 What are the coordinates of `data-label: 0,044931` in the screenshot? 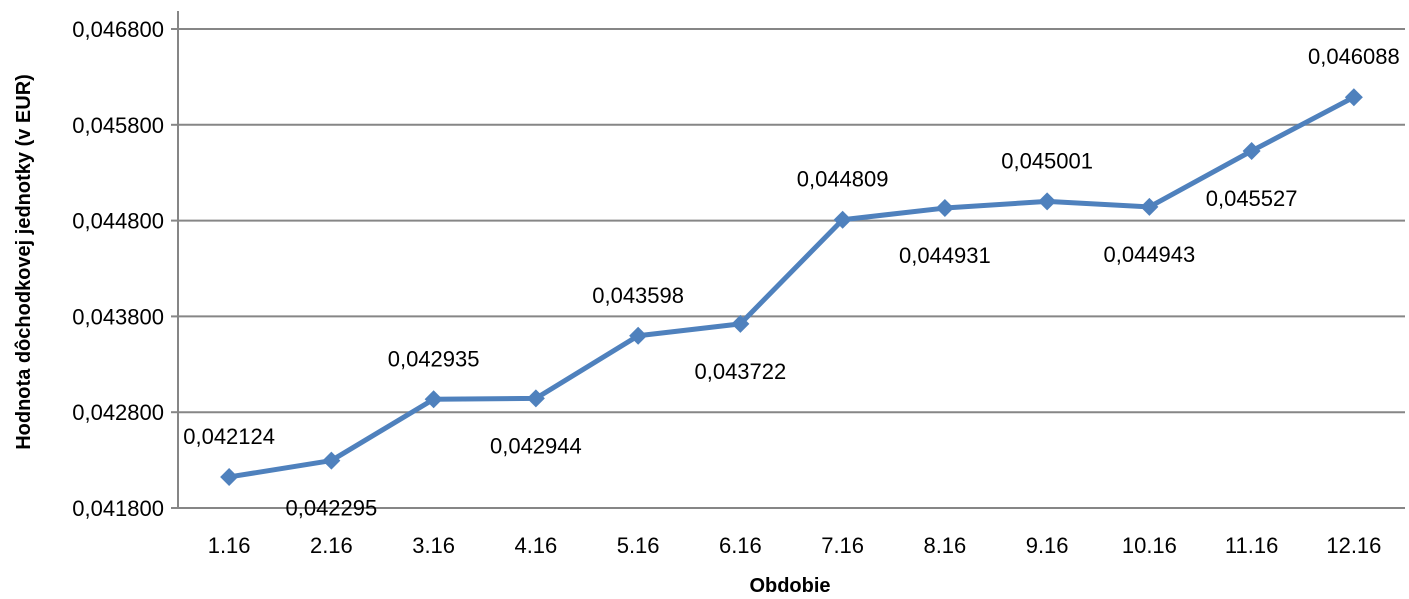 It's located at (945, 255).